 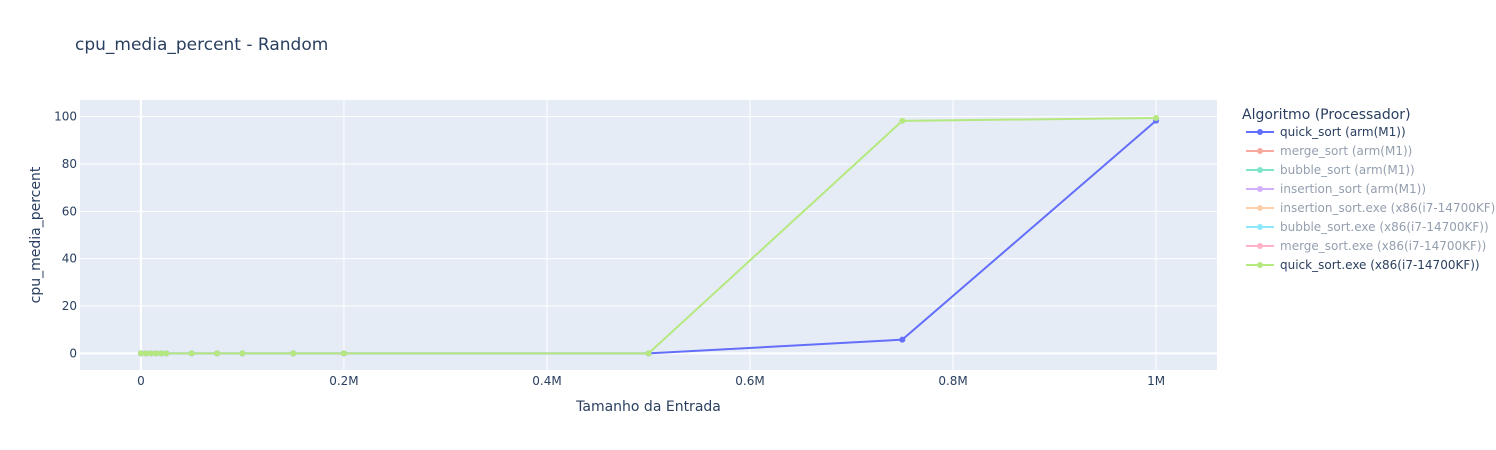 What do you see at coordinates (1353, 189) in the screenshot?
I see `legend-label: insertion_sort (arm(M1))` at bounding box center [1353, 189].